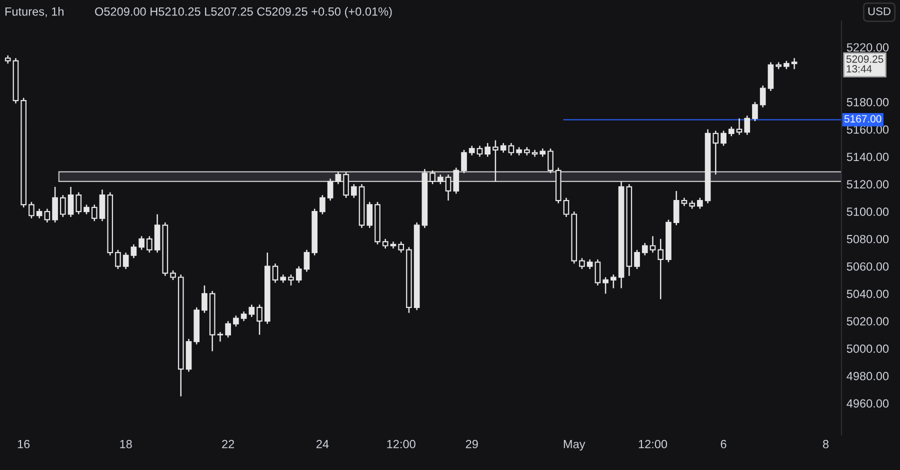 Image resolution: width=900 pixels, height=470 pixels. What do you see at coordinates (24, 444) in the screenshot?
I see `x-tick-label: 16` at bounding box center [24, 444].